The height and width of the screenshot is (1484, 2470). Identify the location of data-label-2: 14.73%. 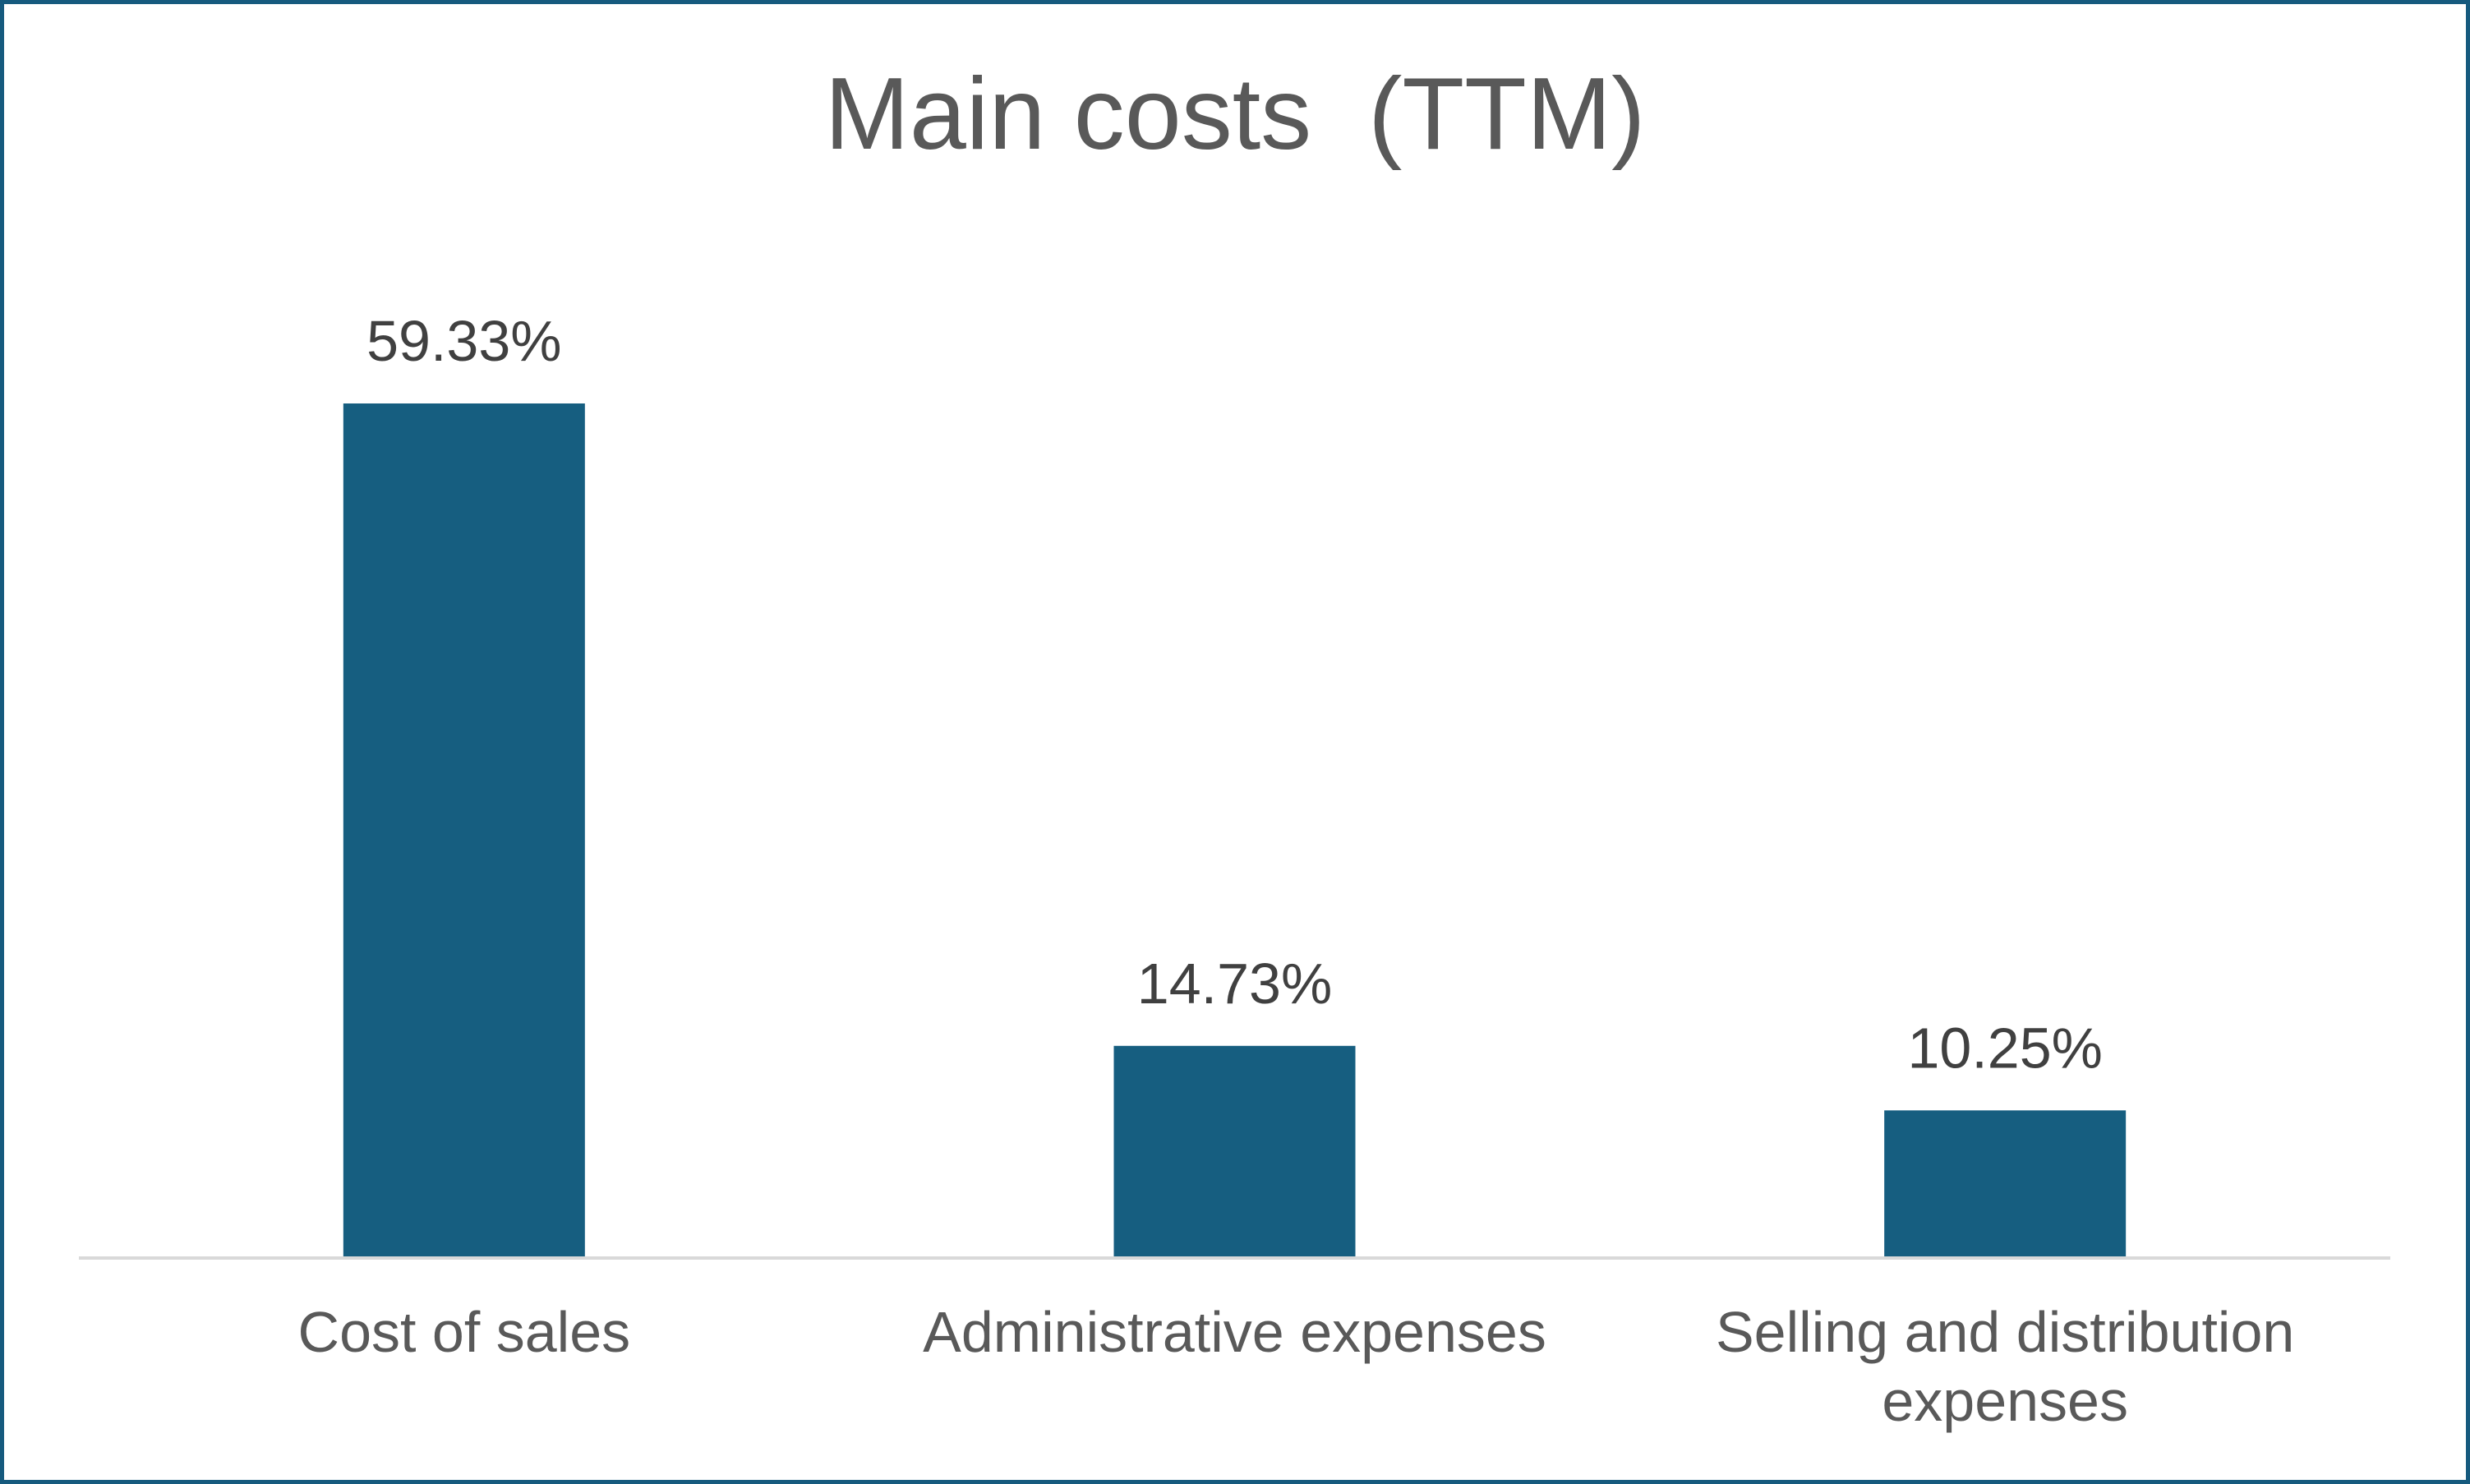
(1234, 984).